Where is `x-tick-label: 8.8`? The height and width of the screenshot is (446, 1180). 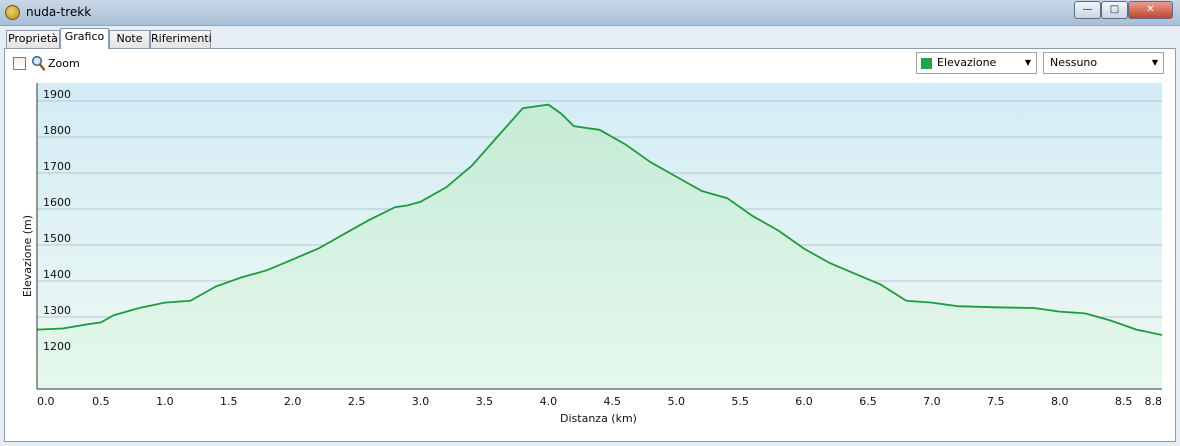 x-tick-label: 8.8 is located at coordinates (1154, 401).